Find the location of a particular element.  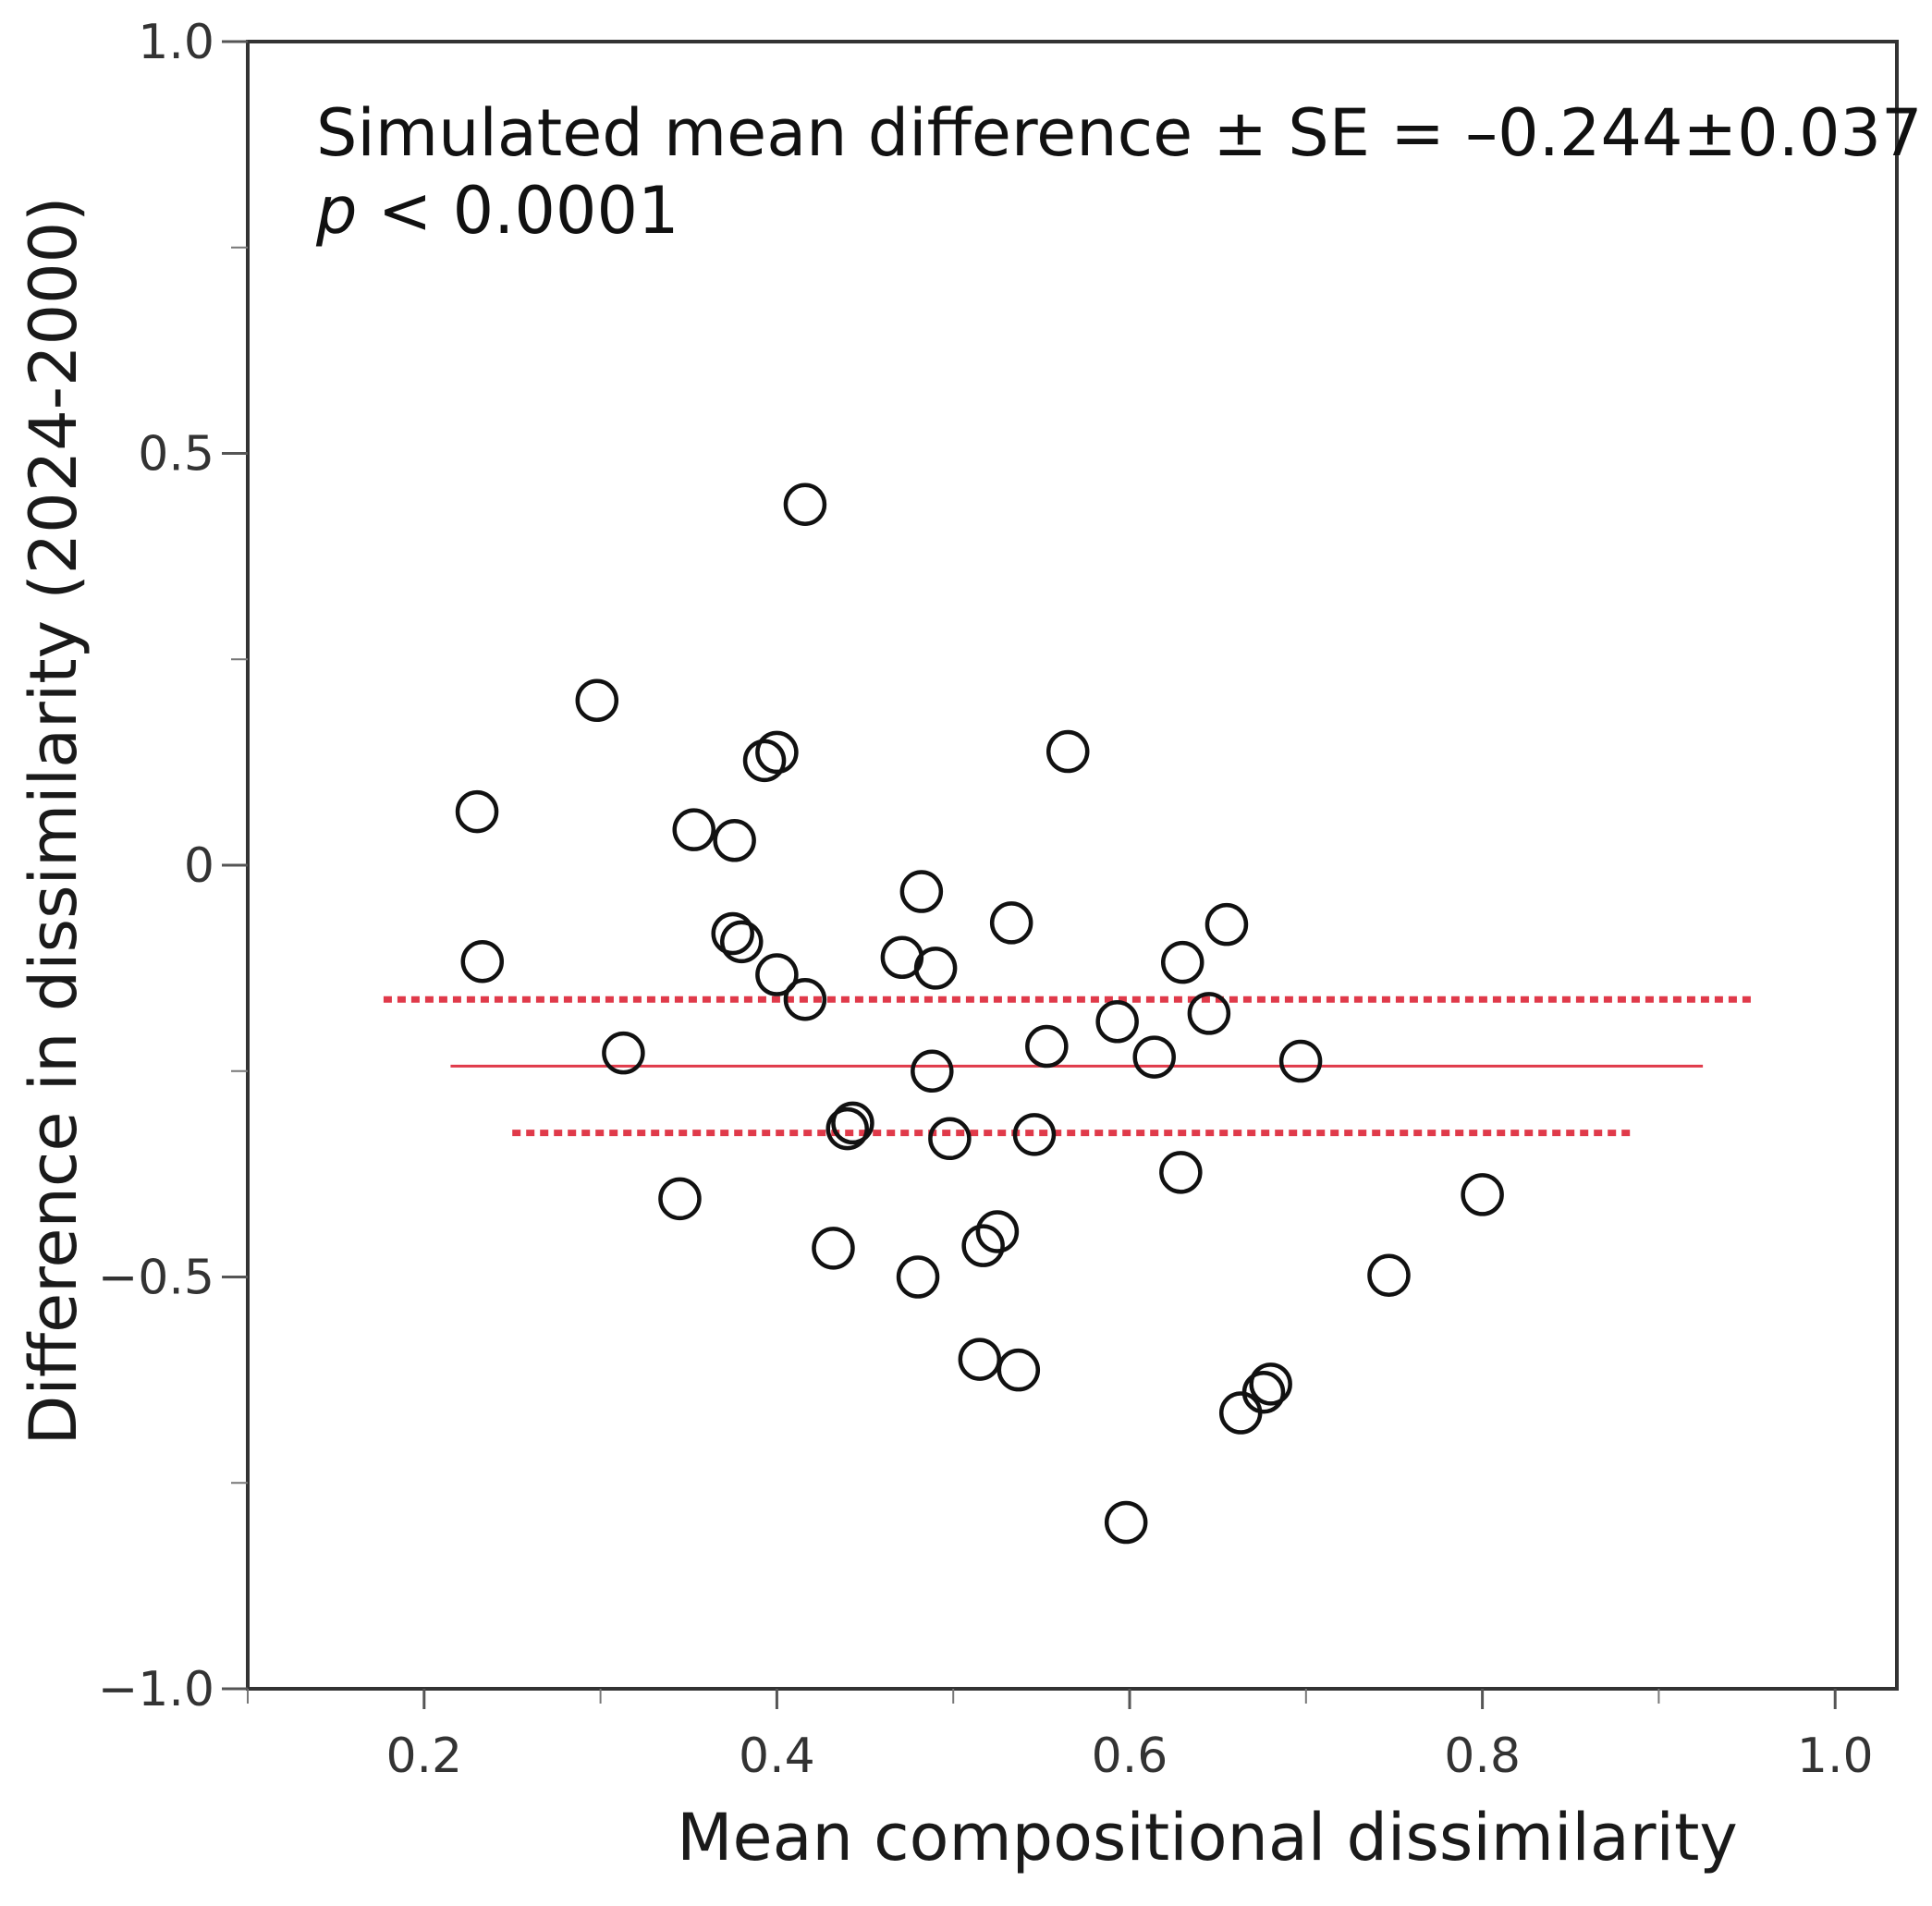

y-tick-label: −1.0 is located at coordinates (156, 1689).